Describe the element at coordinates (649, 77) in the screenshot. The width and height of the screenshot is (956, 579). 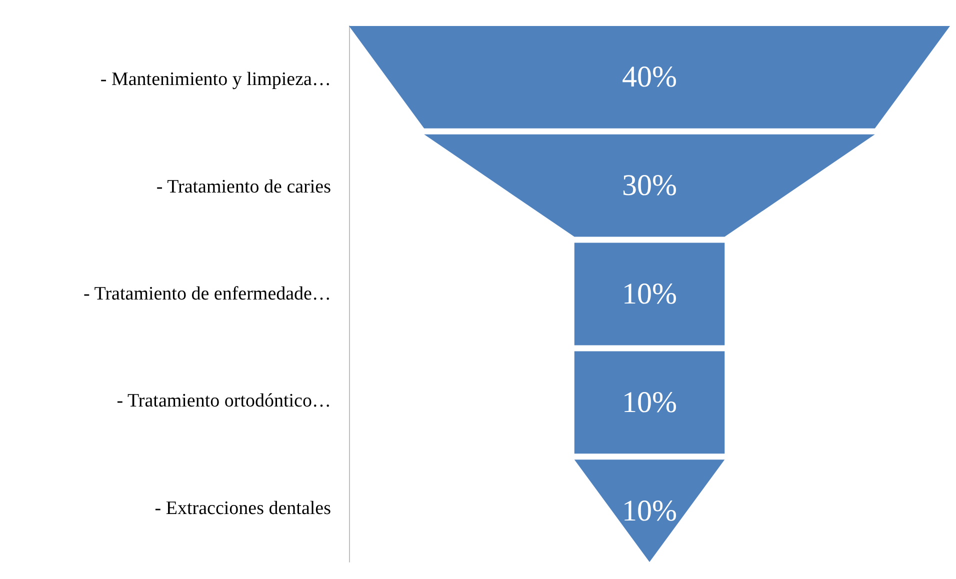
I see `data-label: 40%` at that location.